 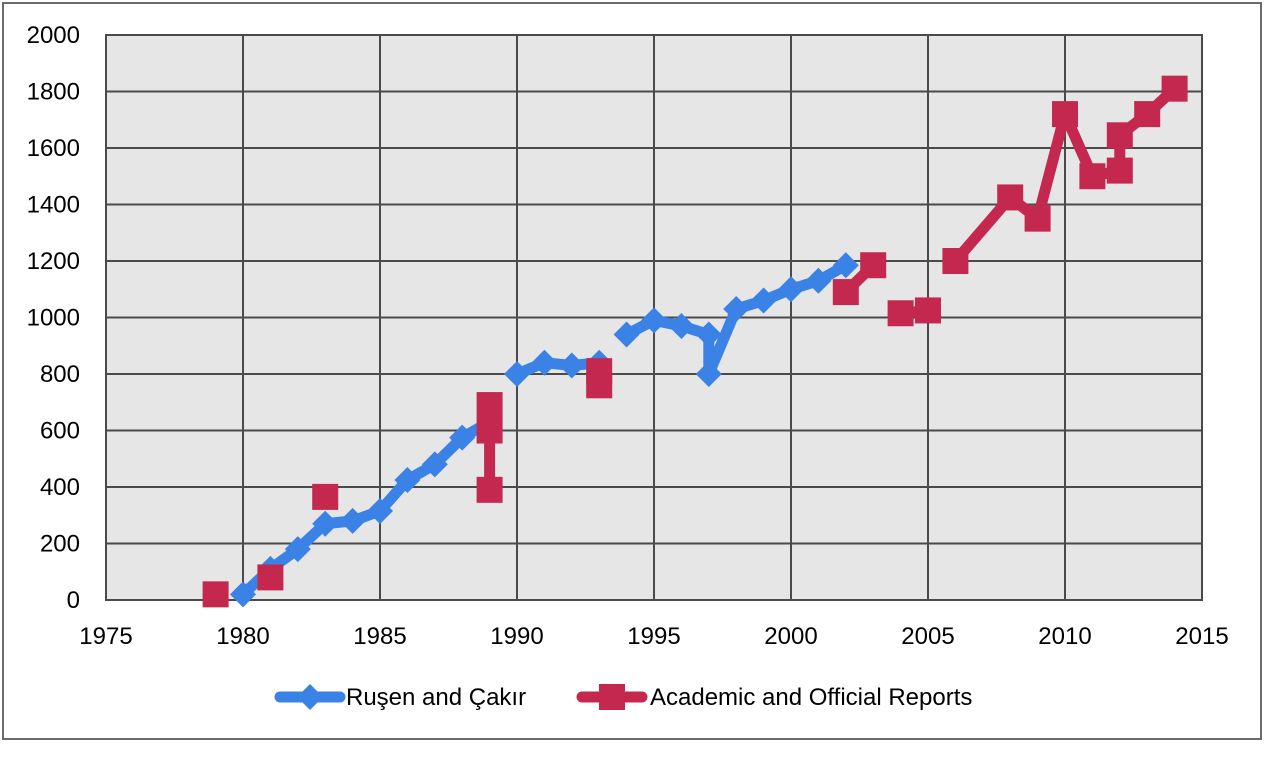 I want to click on legend-item-1: Academic and Official Reports, so click(x=774, y=697).